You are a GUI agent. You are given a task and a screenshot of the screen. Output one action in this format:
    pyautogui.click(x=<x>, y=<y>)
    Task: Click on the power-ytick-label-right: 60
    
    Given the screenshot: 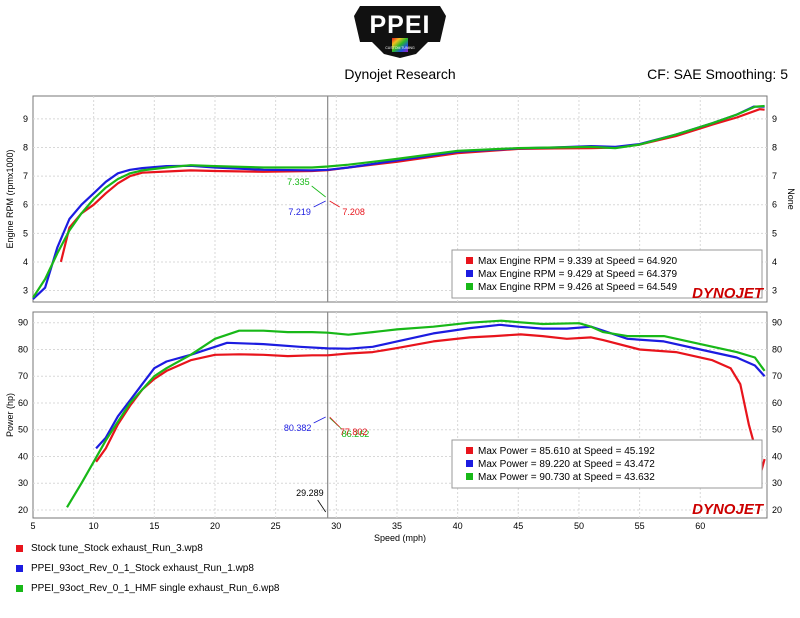 What is the action you would take?
    pyautogui.click(x=777, y=403)
    